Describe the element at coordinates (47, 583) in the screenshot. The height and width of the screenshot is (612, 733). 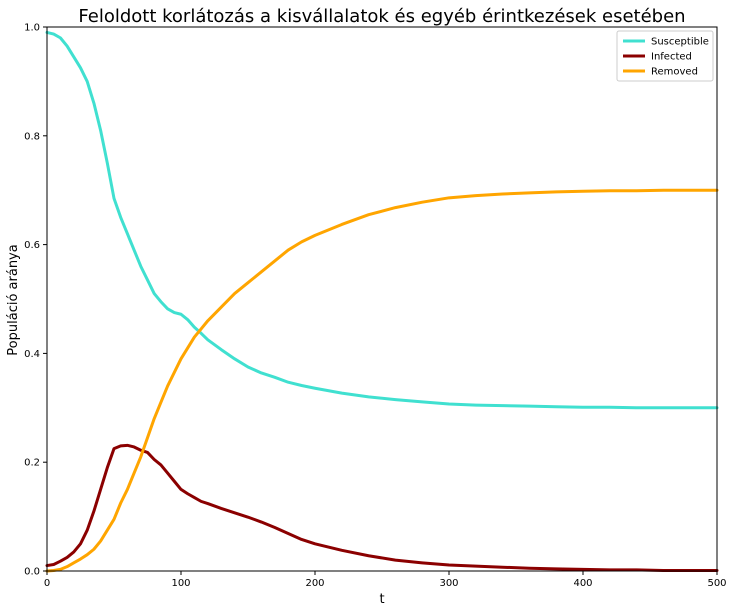
I see `x-tick-label: 0` at that location.